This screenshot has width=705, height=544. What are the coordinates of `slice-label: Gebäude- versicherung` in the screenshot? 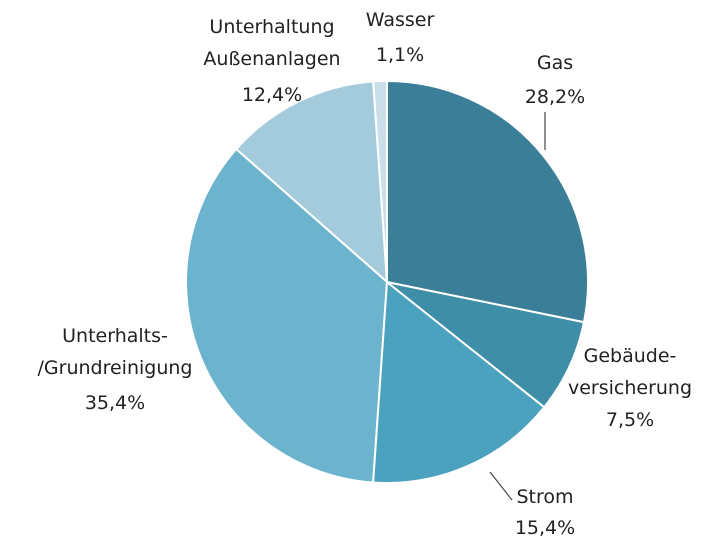 It's located at (630, 372).